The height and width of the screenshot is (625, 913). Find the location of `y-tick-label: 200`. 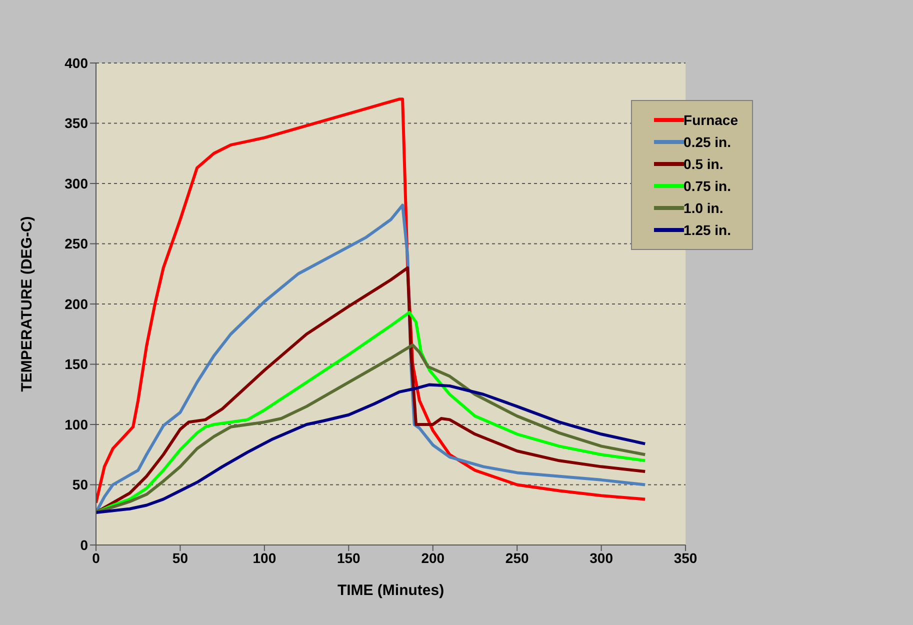

y-tick-label: 200 is located at coordinates (76, 304).